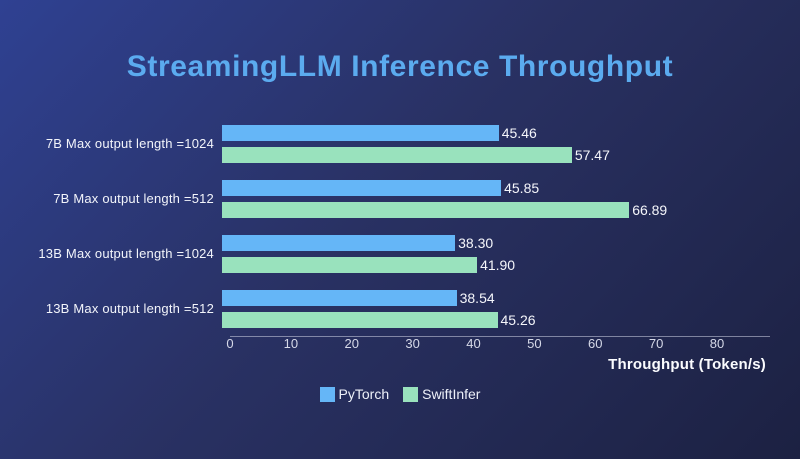 The width and height of the screenshot is (800, 459). Describe the element at coordinates (129, 308) in the screenshot. I see `category-label: 13B Max output length =512` at that location.